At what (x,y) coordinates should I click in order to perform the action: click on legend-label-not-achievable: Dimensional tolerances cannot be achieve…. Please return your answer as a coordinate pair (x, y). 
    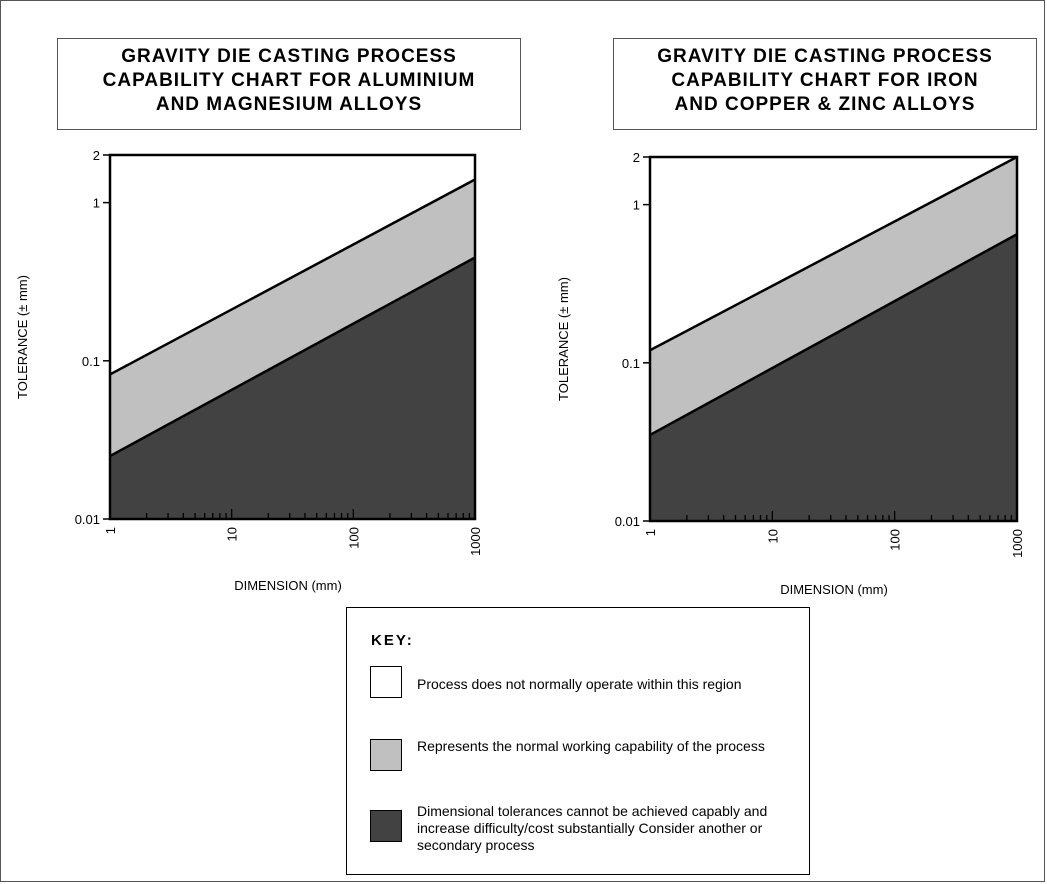
    Looking at the image, I should click on (592, 828).